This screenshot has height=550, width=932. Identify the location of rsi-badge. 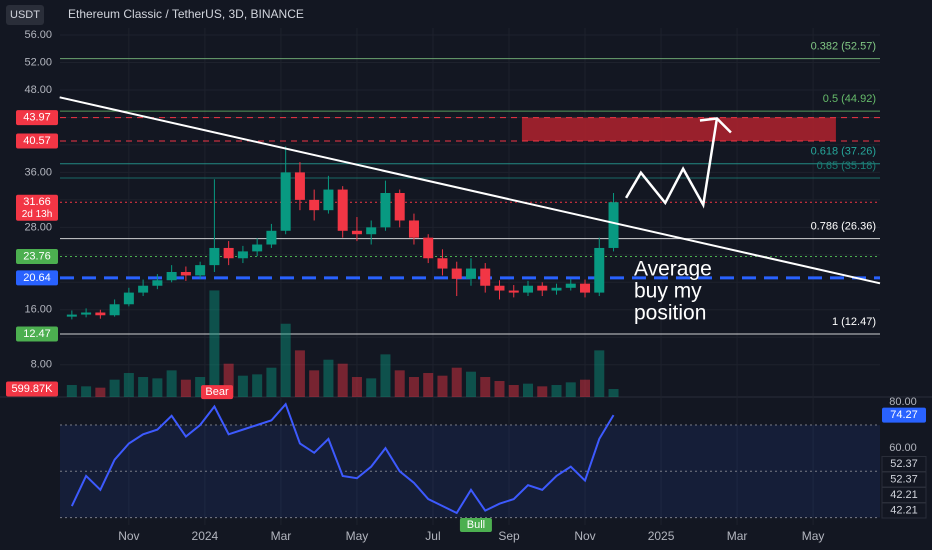
(904, 415).